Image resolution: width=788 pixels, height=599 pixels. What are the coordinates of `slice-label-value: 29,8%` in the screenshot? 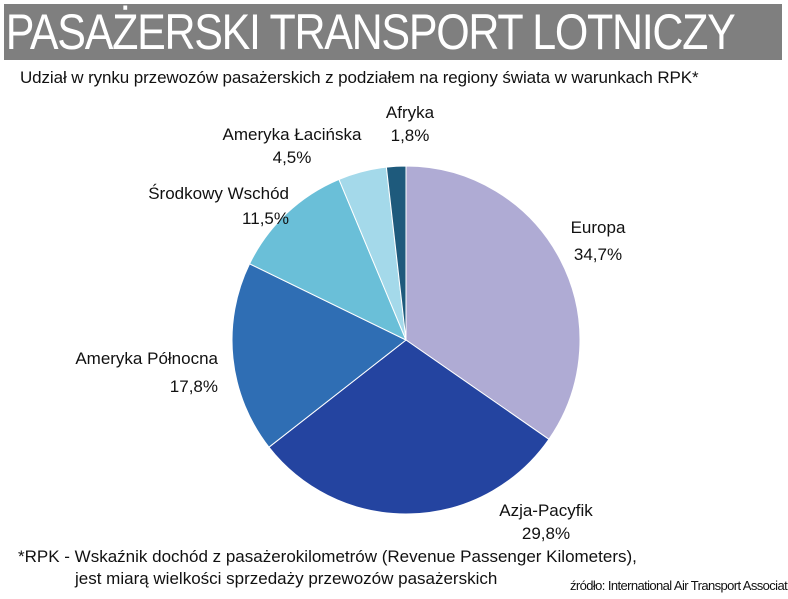 It's located at (546, 533).